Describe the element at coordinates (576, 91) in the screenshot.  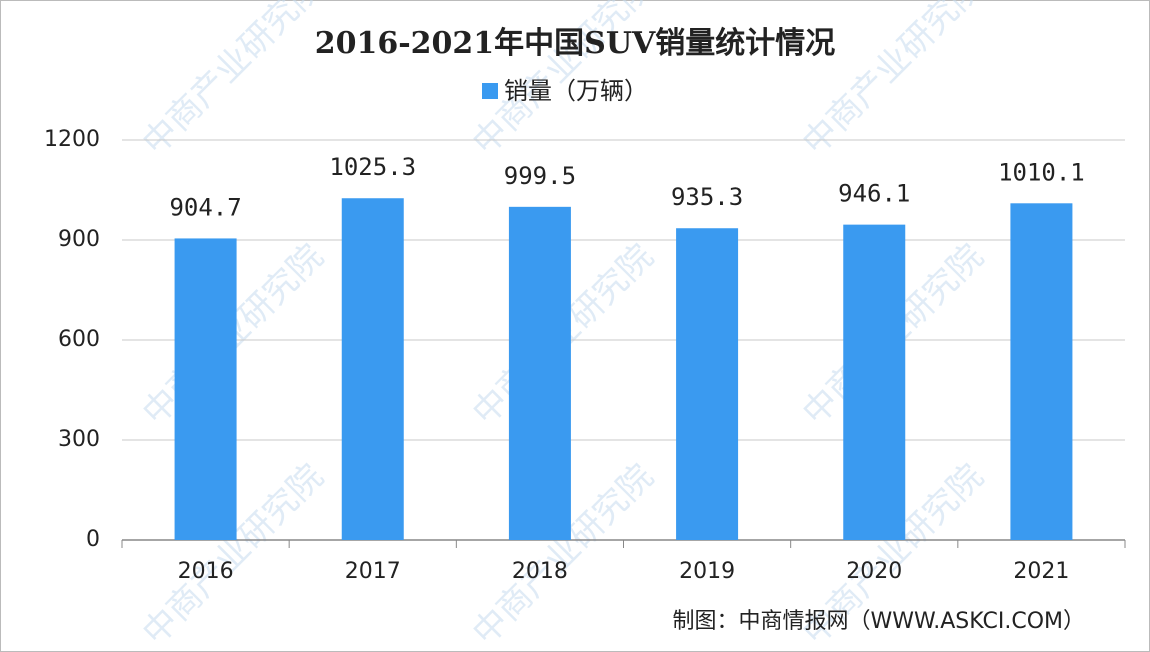
I see `legend-label: 销量（万辆）` at that location.